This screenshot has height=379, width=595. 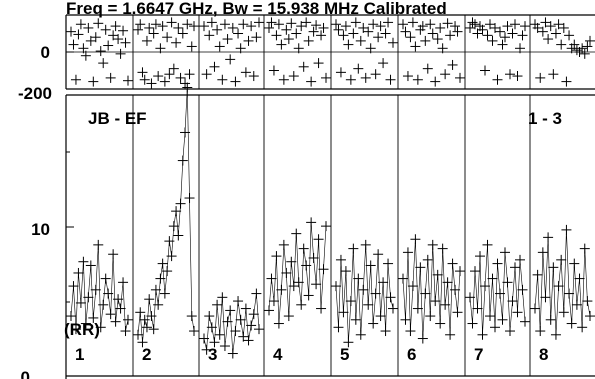 I want to click on channel-label-2: 2, so click(x=146, y=354).